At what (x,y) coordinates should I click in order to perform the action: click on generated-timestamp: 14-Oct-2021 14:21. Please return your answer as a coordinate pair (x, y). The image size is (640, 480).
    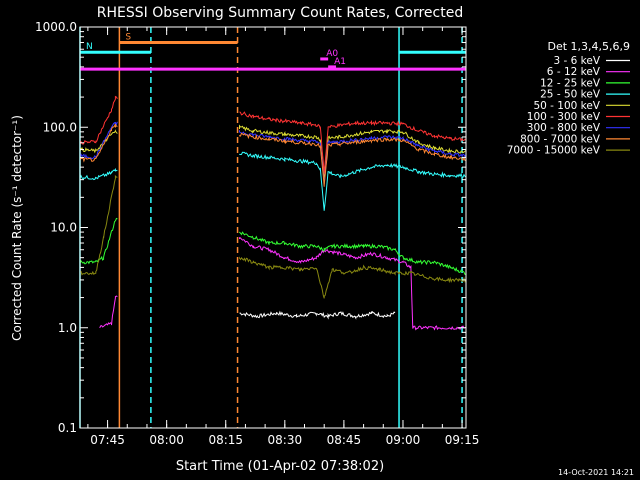
    Looking at the image, I should click on (596, 472).